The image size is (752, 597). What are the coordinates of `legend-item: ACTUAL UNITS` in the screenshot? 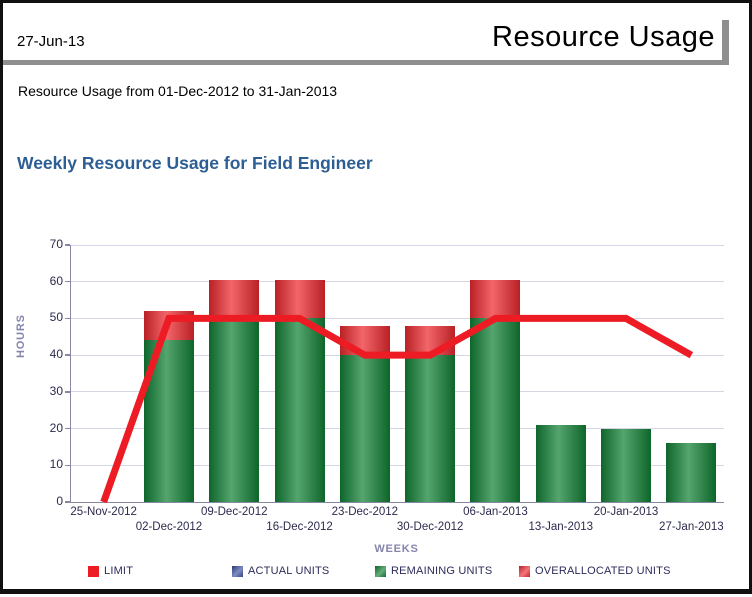 It's located at (280, 571).